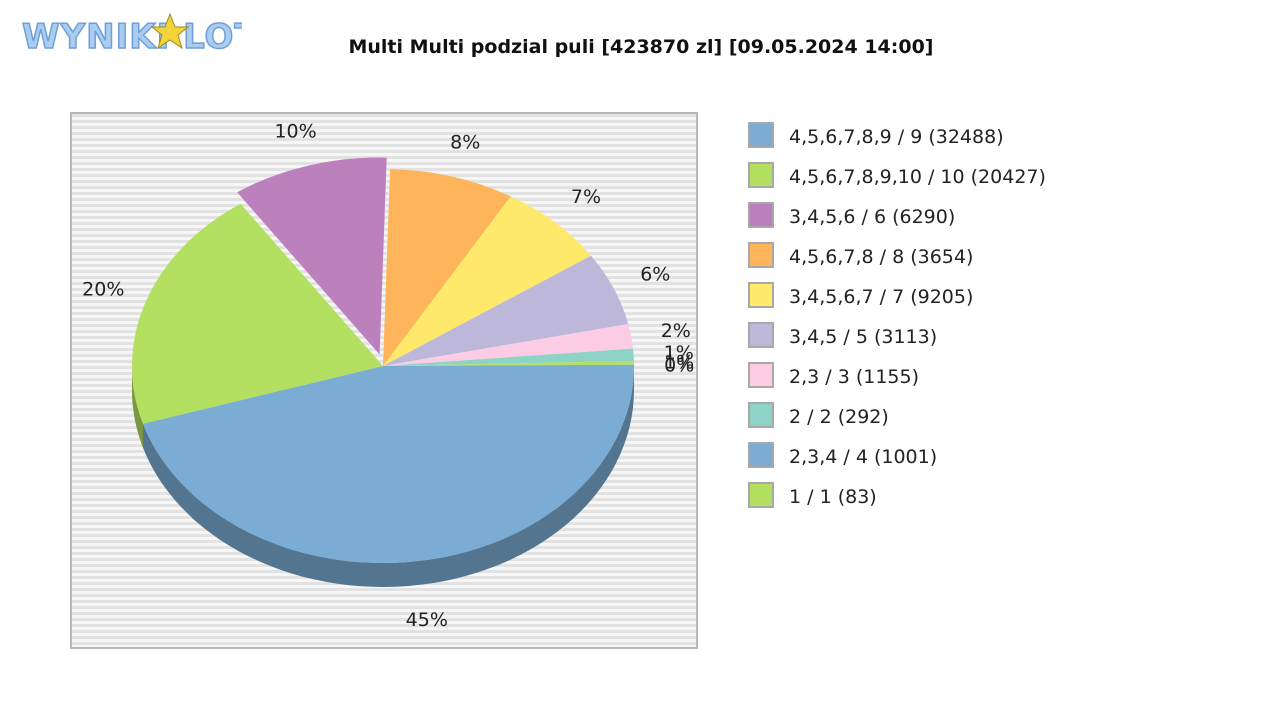 The image size is (1280, 720). What do you see at coordinates (917, 177) in the screenshot?
I see `legend-label: 4,5,6,7,8,9,10 / 10 (20427)` at bounding box center [917, 177].